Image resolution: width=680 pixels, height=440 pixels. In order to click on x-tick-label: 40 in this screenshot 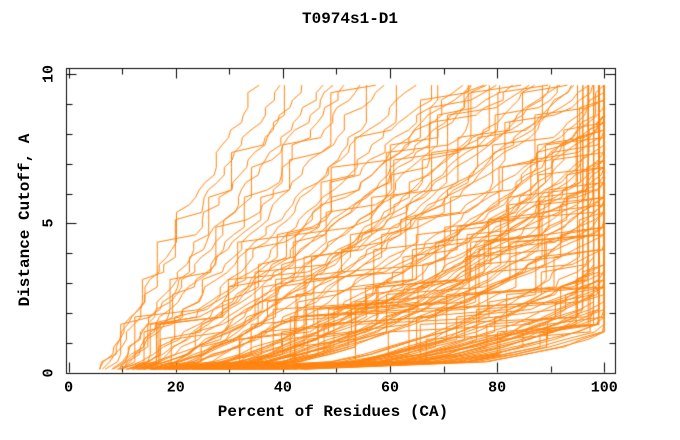, I will do `click(282, 388)`.